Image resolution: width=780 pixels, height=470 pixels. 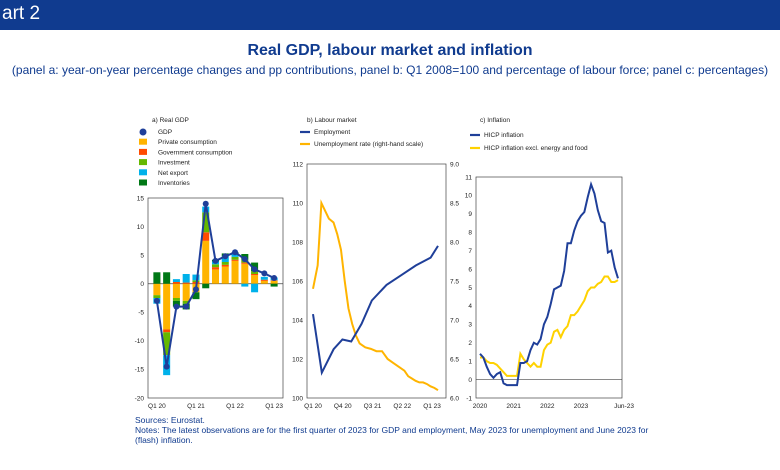 What do you see at coordinates (165, 132) in the screenshot?
I see `legend-a-label-0: GDP` at bounding box center [165, 132].